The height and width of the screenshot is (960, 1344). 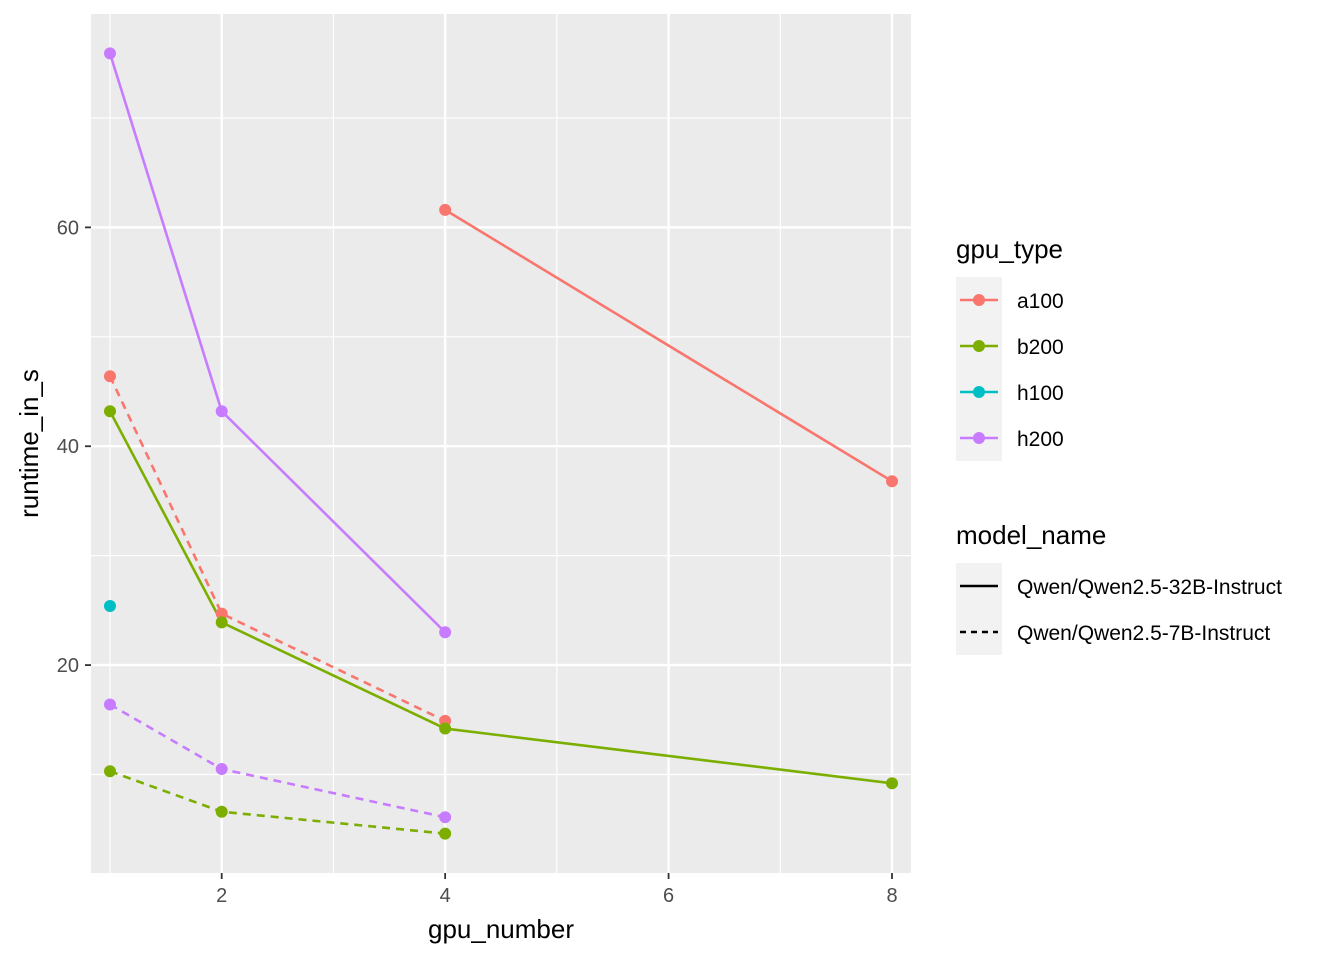 I want to click on legend-key-point-a100, so click(x=979, y=300).